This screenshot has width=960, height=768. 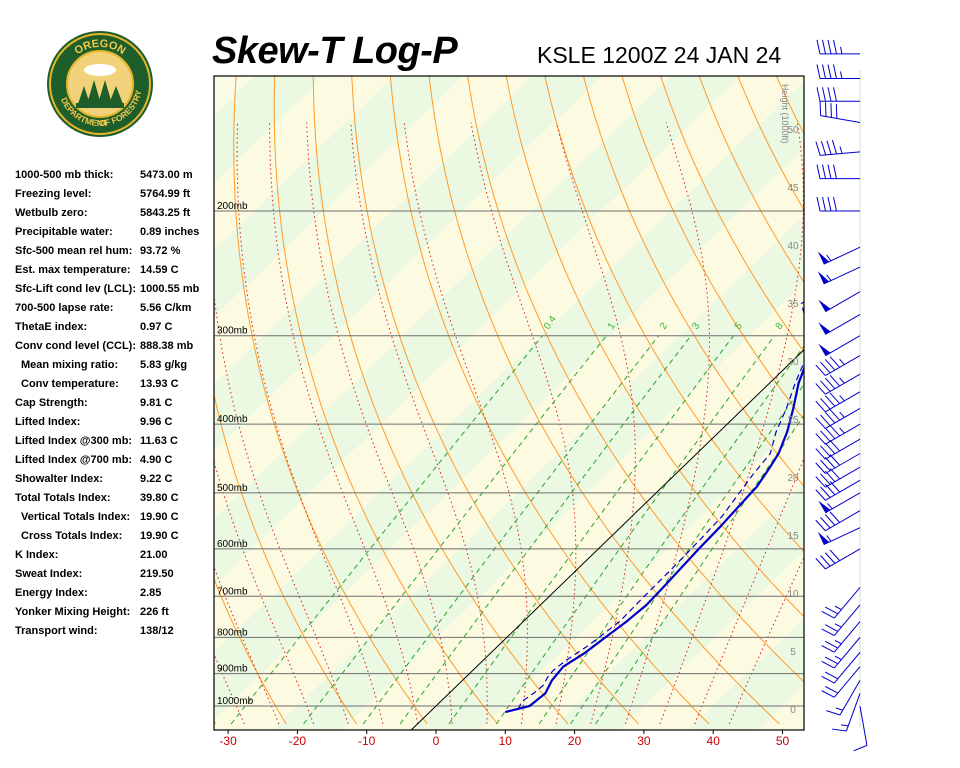 I want to click on pressure-label: 600mb, so click(x=232, y=544).